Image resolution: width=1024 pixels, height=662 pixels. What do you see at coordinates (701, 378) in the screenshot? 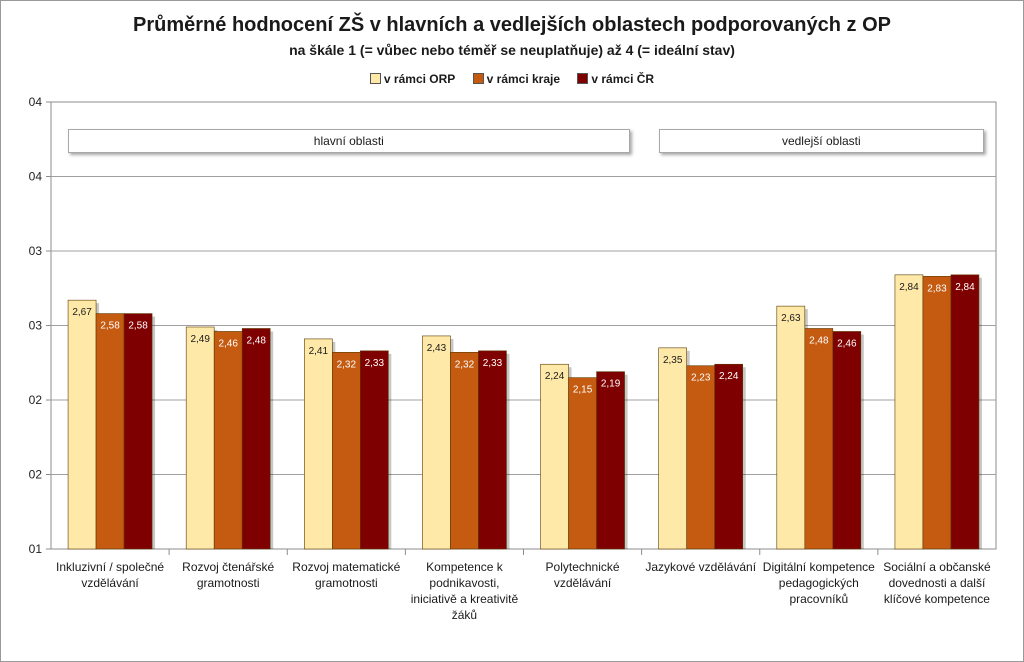
I see `data-label: 2,23` at bounding box center [701, 378].